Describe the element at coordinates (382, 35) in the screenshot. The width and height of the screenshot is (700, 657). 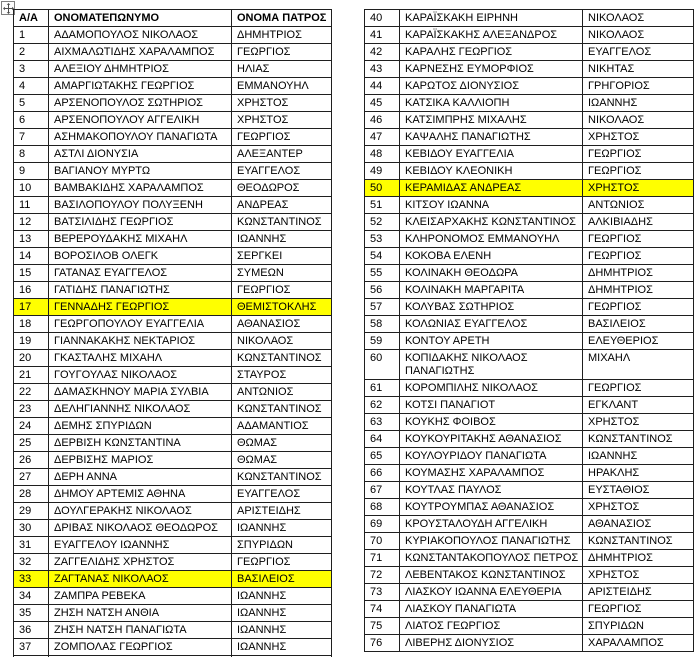
I see `row-number-cell: 41` at that location.